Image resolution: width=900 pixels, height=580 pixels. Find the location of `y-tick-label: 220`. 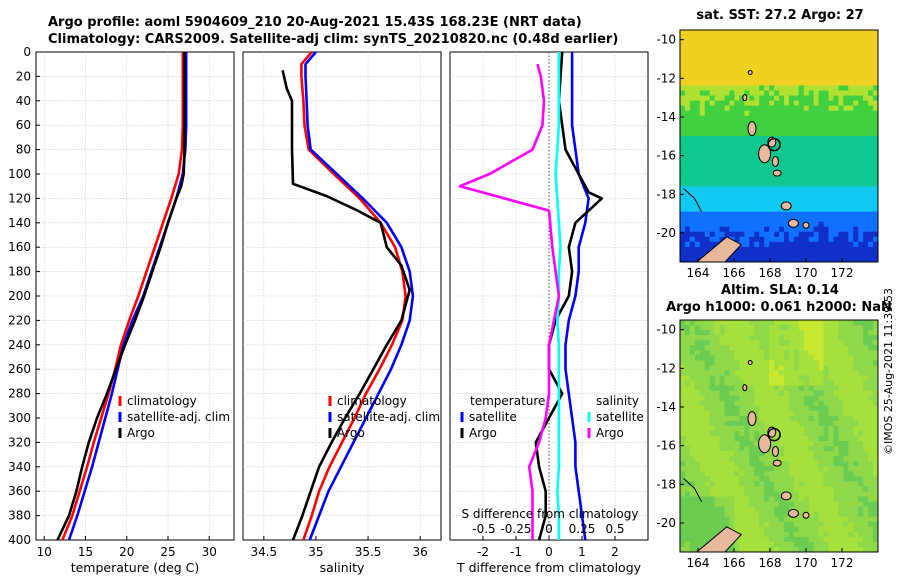

y-tick-label: 220 is located at coordinates (19, 320).